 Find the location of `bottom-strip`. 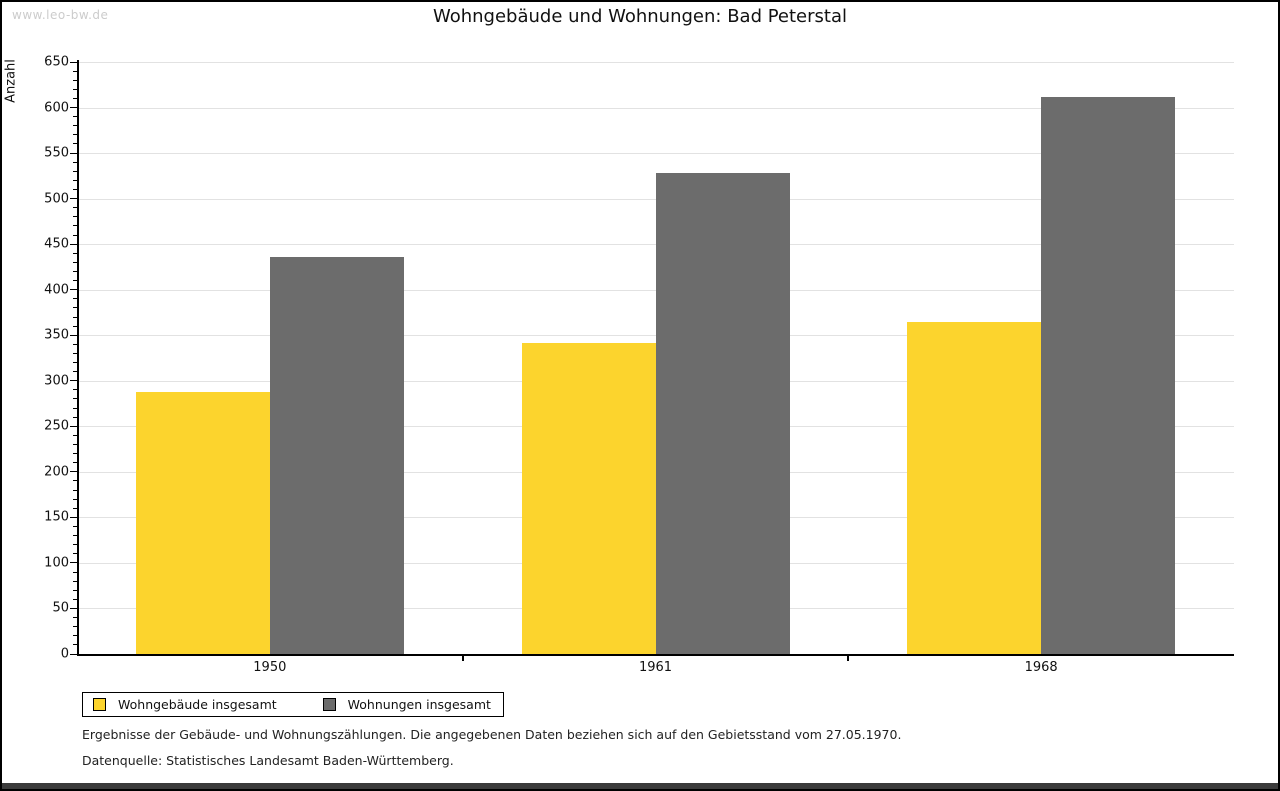

bottom-strip is located at coordinates (640, 786).